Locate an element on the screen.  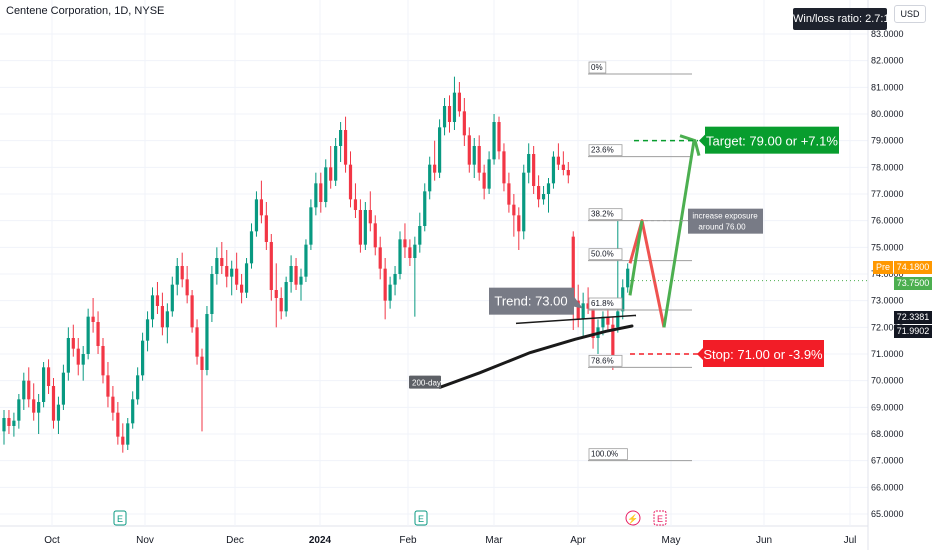
y-tick-label: 82.0000 is located at coordinates (887, 61).